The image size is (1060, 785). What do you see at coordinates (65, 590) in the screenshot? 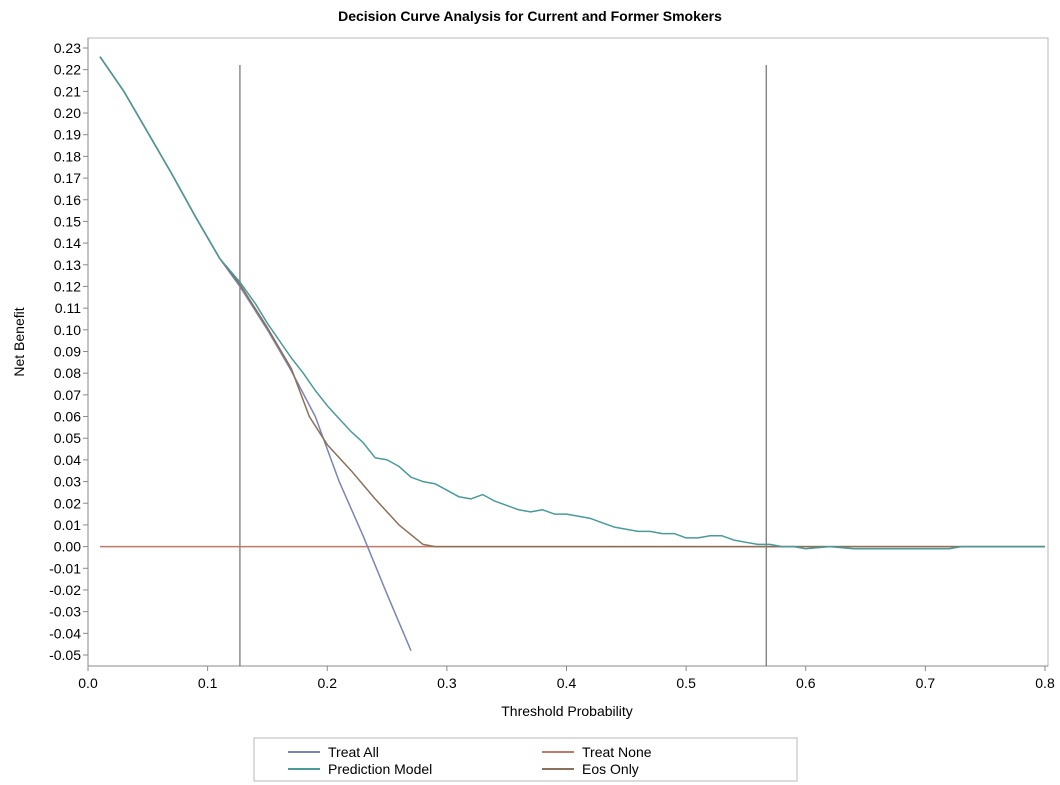
I see `y-tick-label: -0.02` at bounding box center [65, 590].